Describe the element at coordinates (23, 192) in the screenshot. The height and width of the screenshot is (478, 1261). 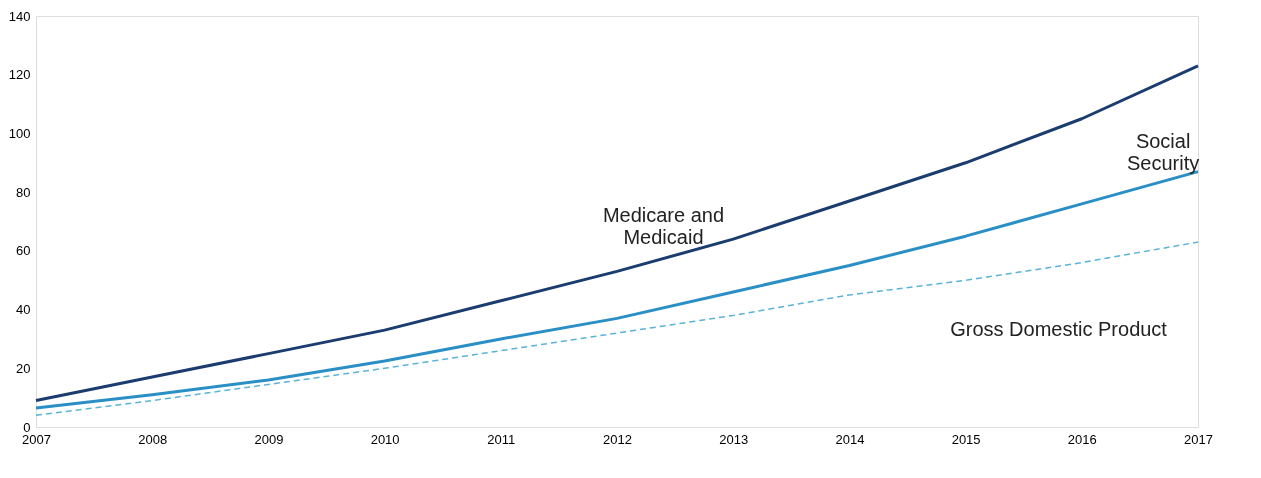
I see `y-tick-label: 80` at that location.